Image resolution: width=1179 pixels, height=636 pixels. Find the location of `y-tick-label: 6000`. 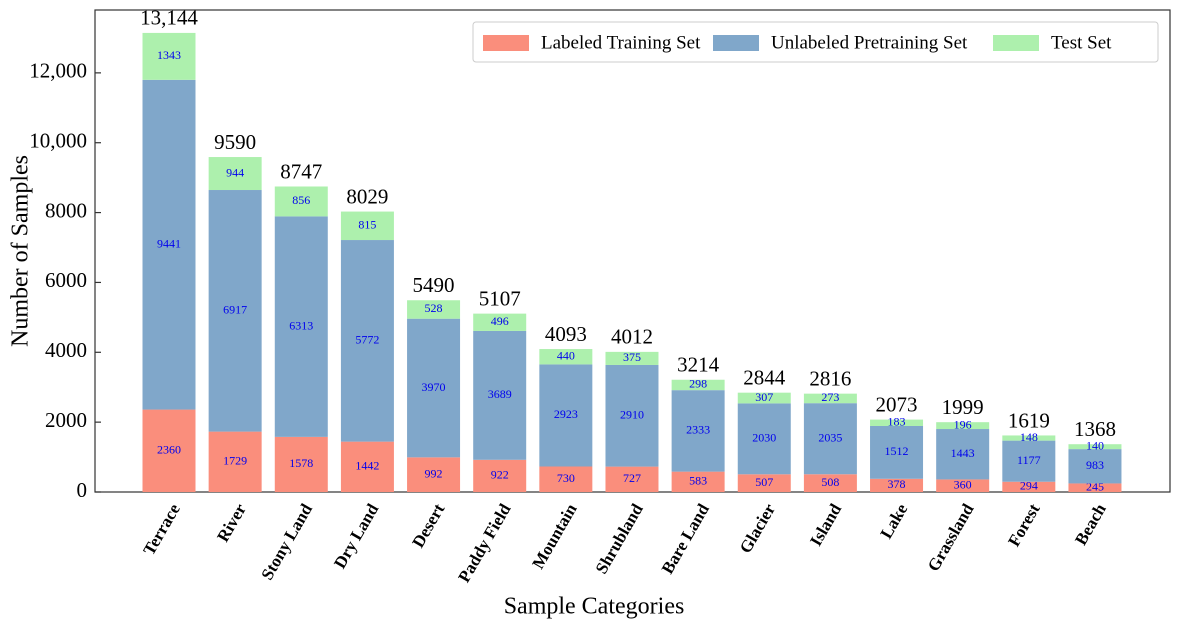

y-tick-label: 6000 is located at coordinates (66, 280).